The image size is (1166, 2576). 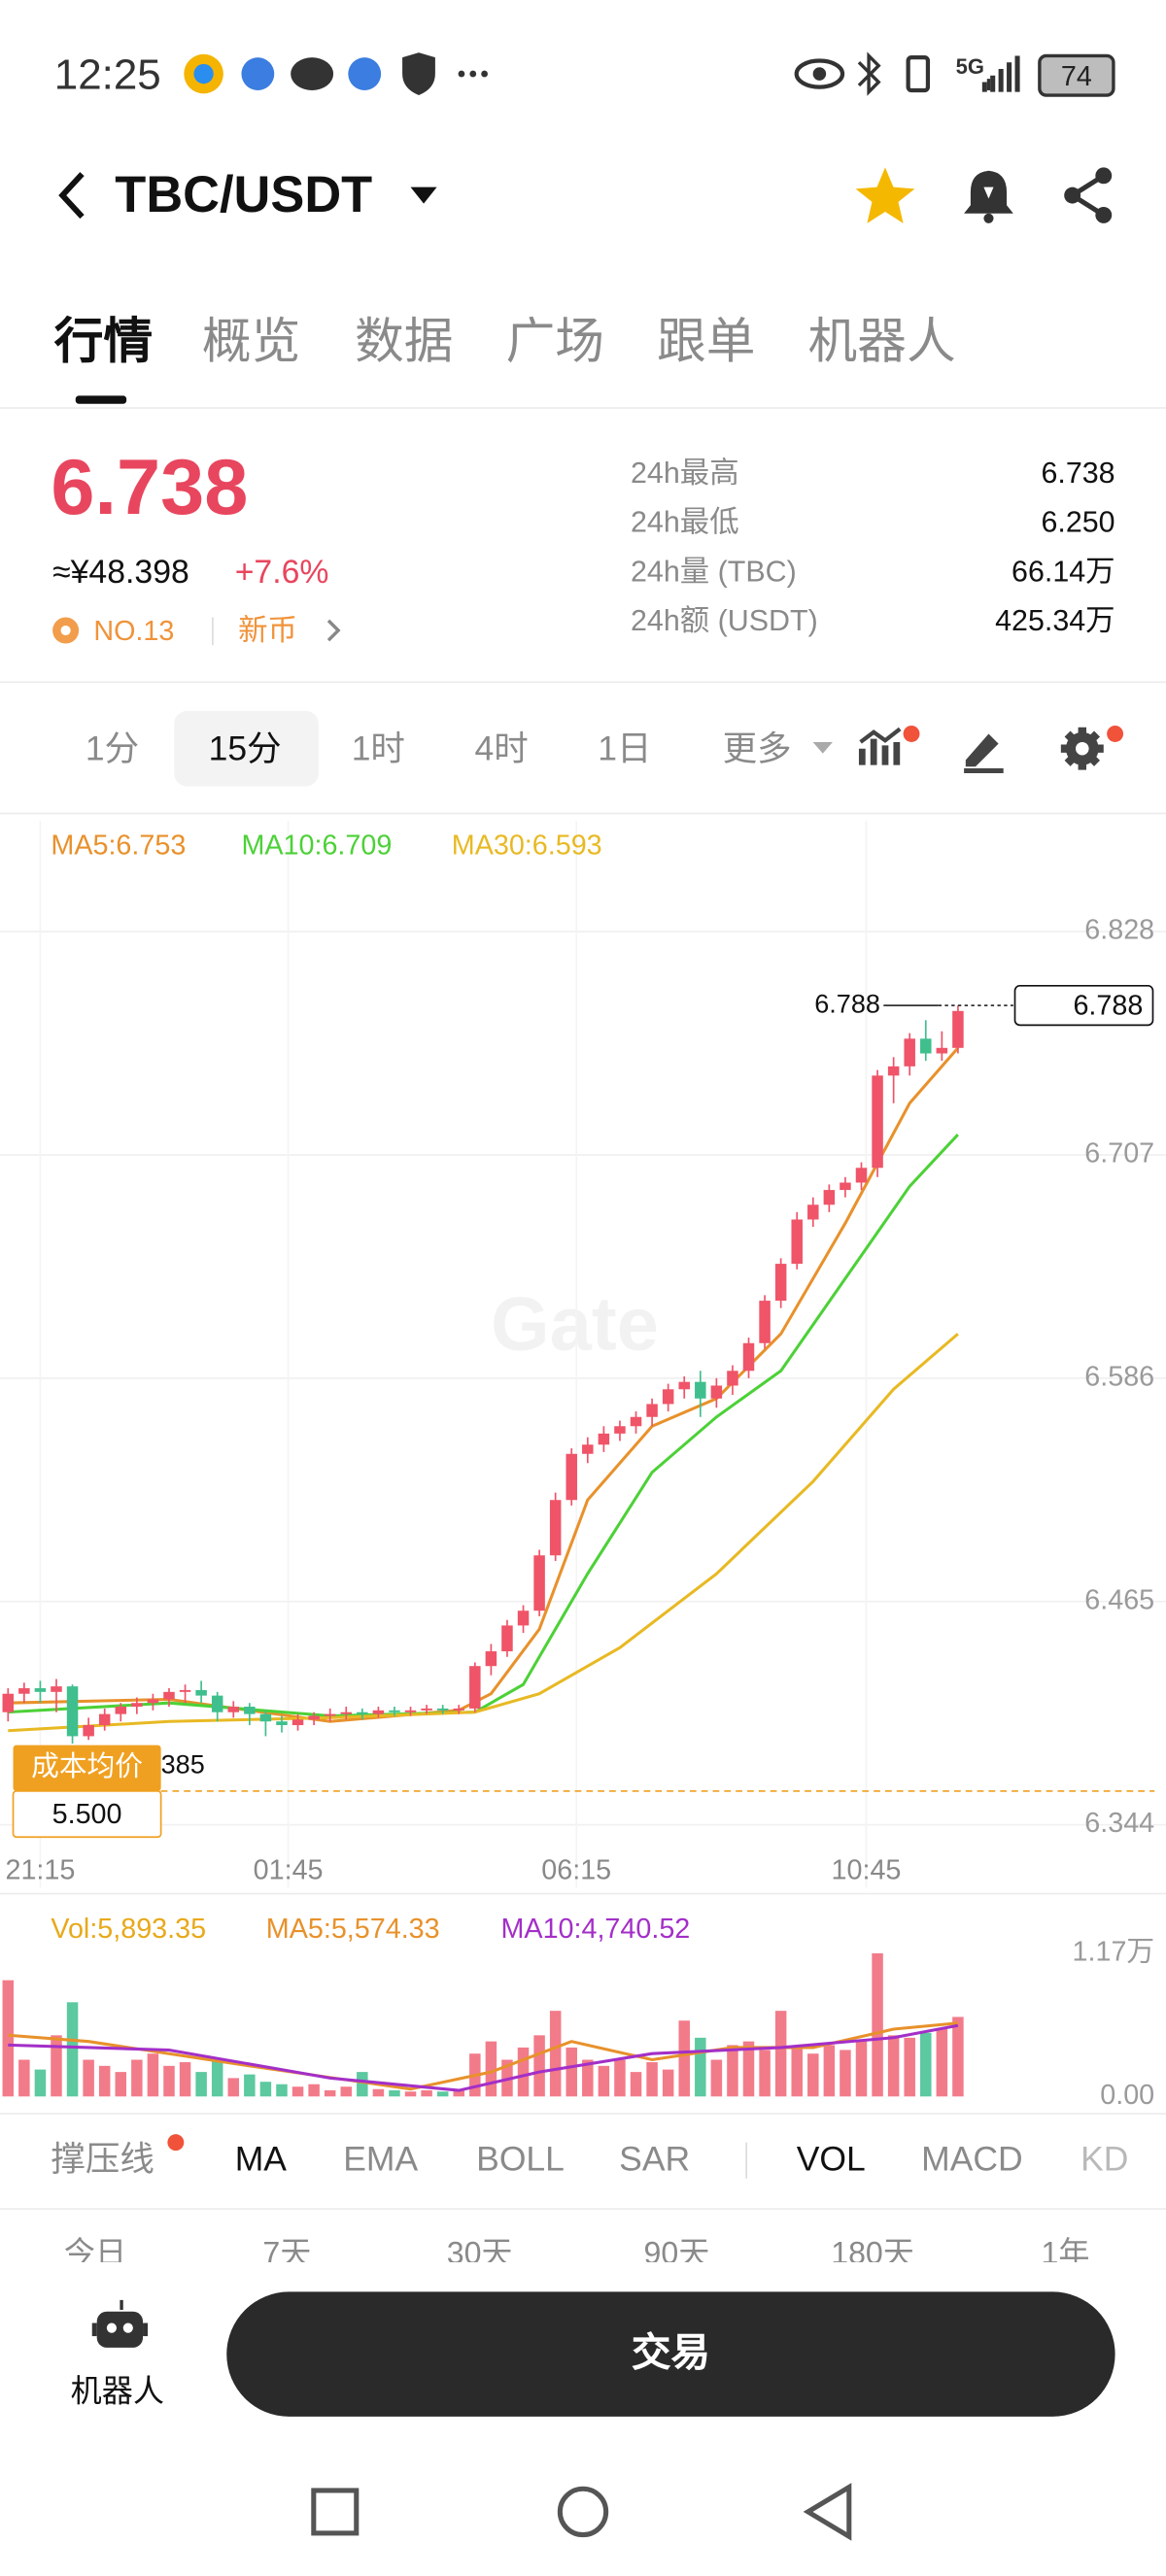 What do you see at coordinates (267, 630) in the screenshot?
I see `new-coin-tag: 新币` at bounding box center [267, 630].